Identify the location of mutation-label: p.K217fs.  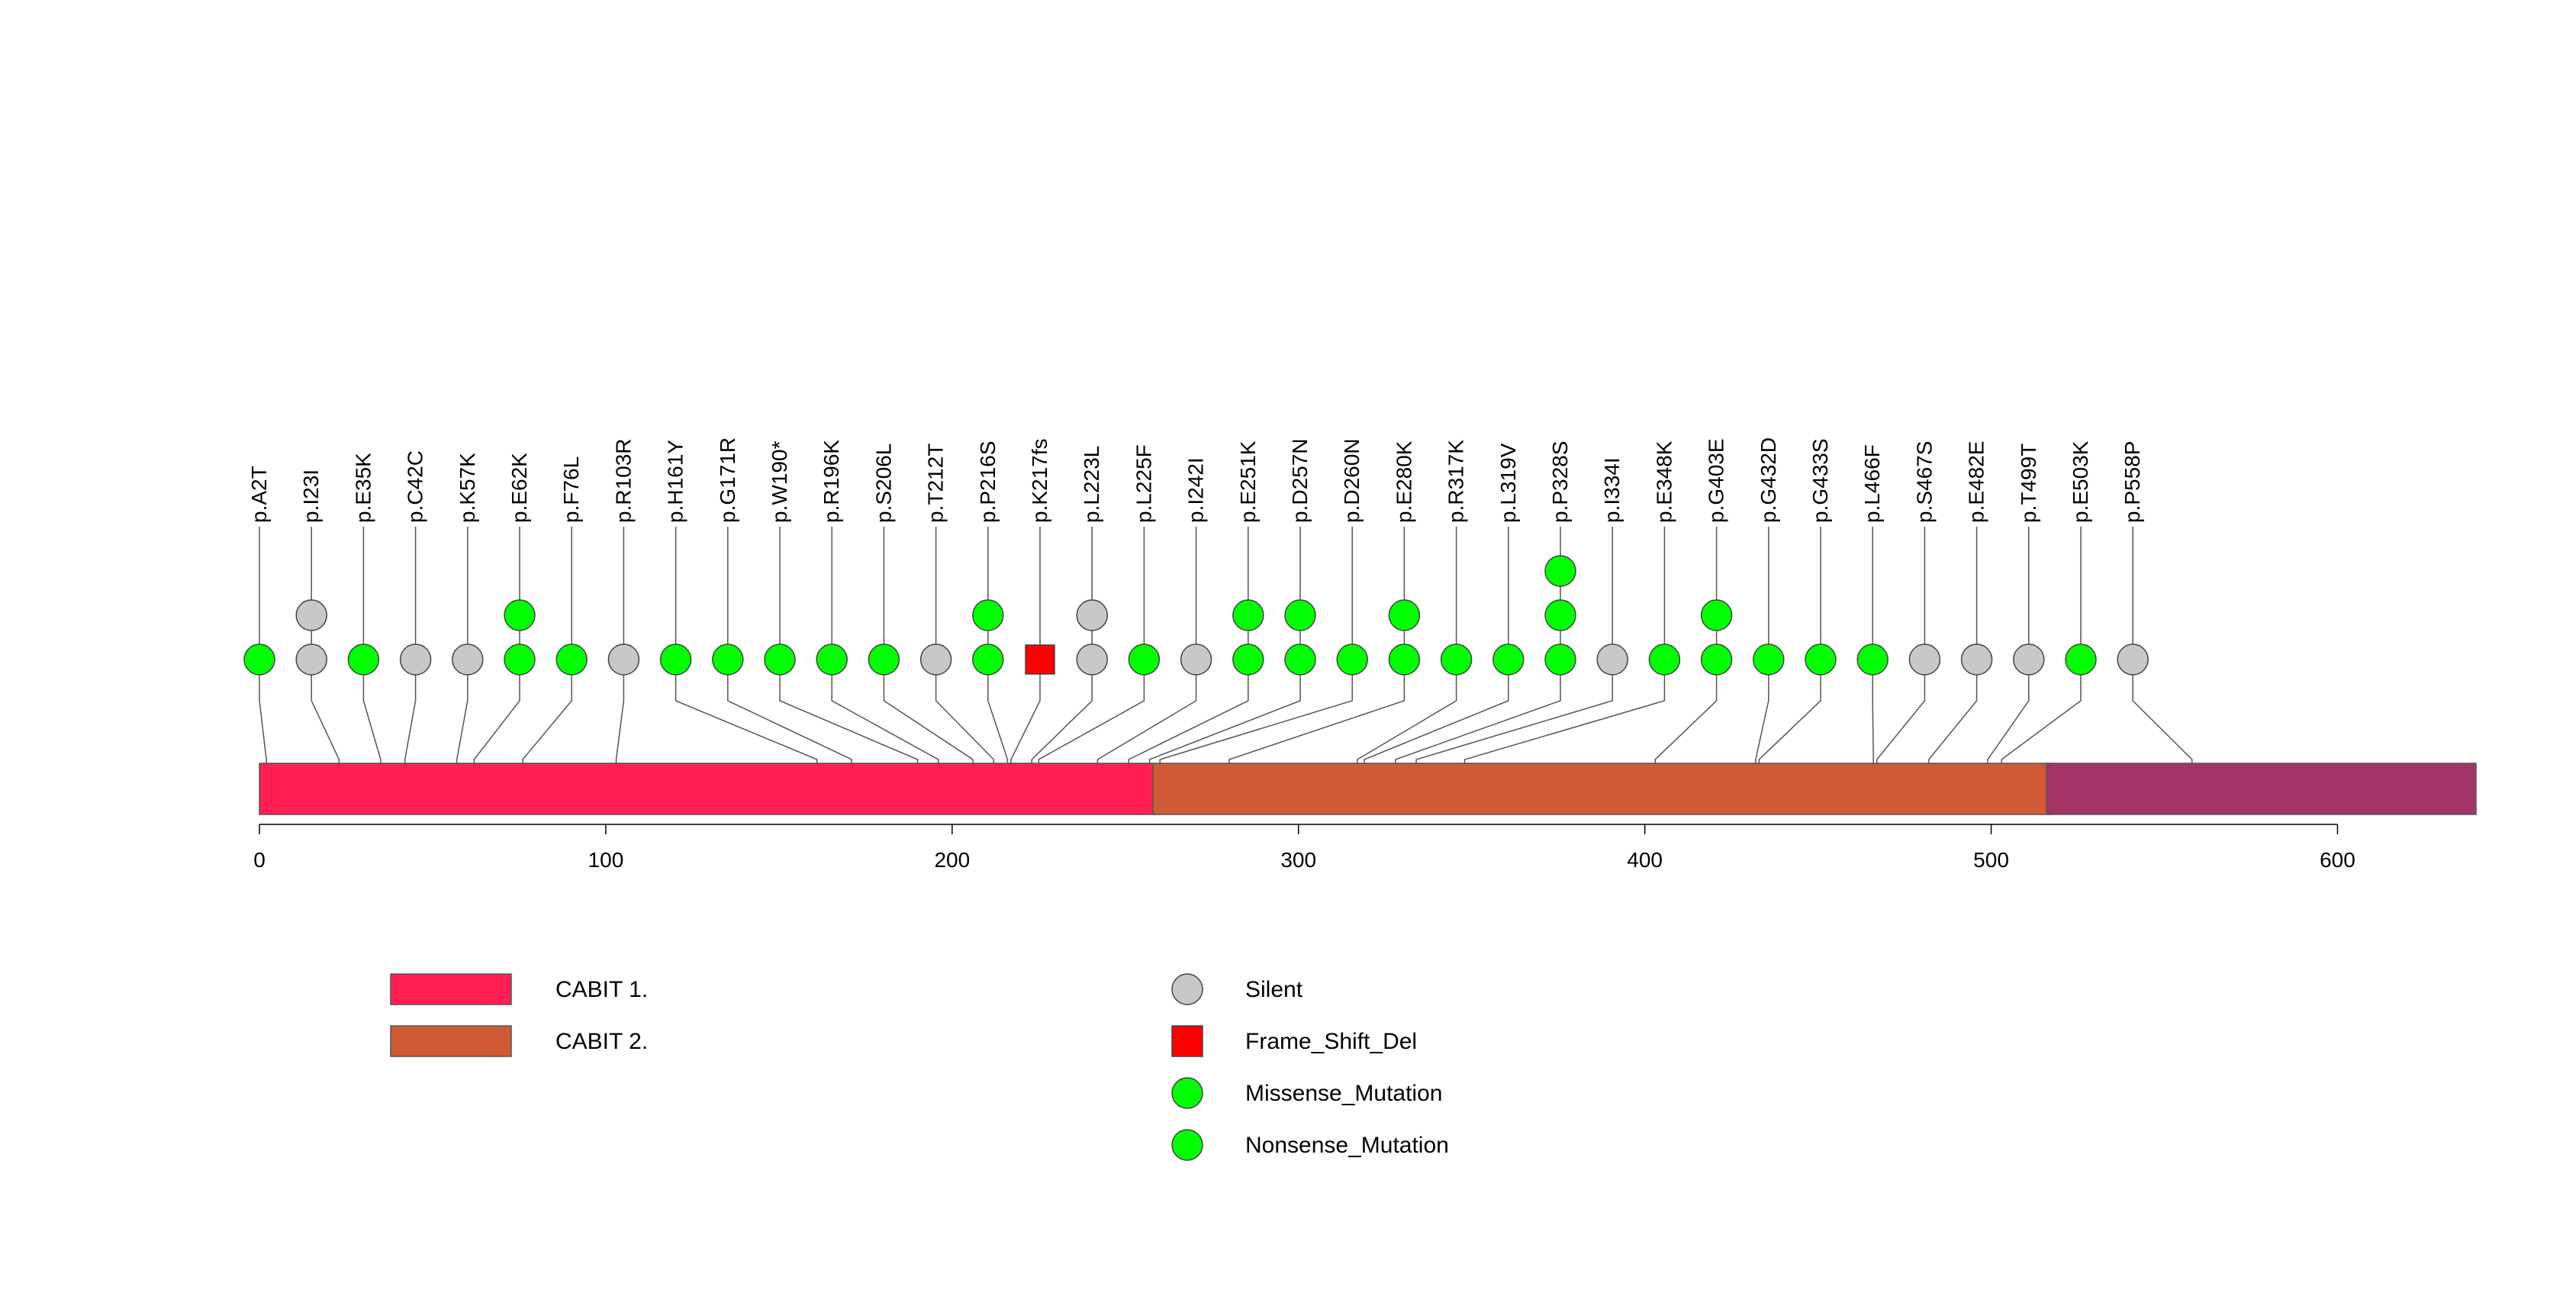
(1039, 480).